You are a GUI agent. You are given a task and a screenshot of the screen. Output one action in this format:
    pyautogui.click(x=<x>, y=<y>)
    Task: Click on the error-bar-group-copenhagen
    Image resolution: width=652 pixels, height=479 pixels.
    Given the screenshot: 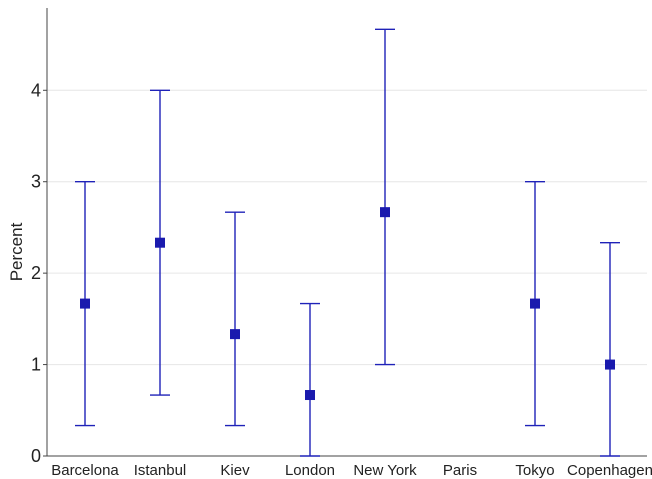 What is the action you would take?
    pyautogui.click(x=610, y=349)
    